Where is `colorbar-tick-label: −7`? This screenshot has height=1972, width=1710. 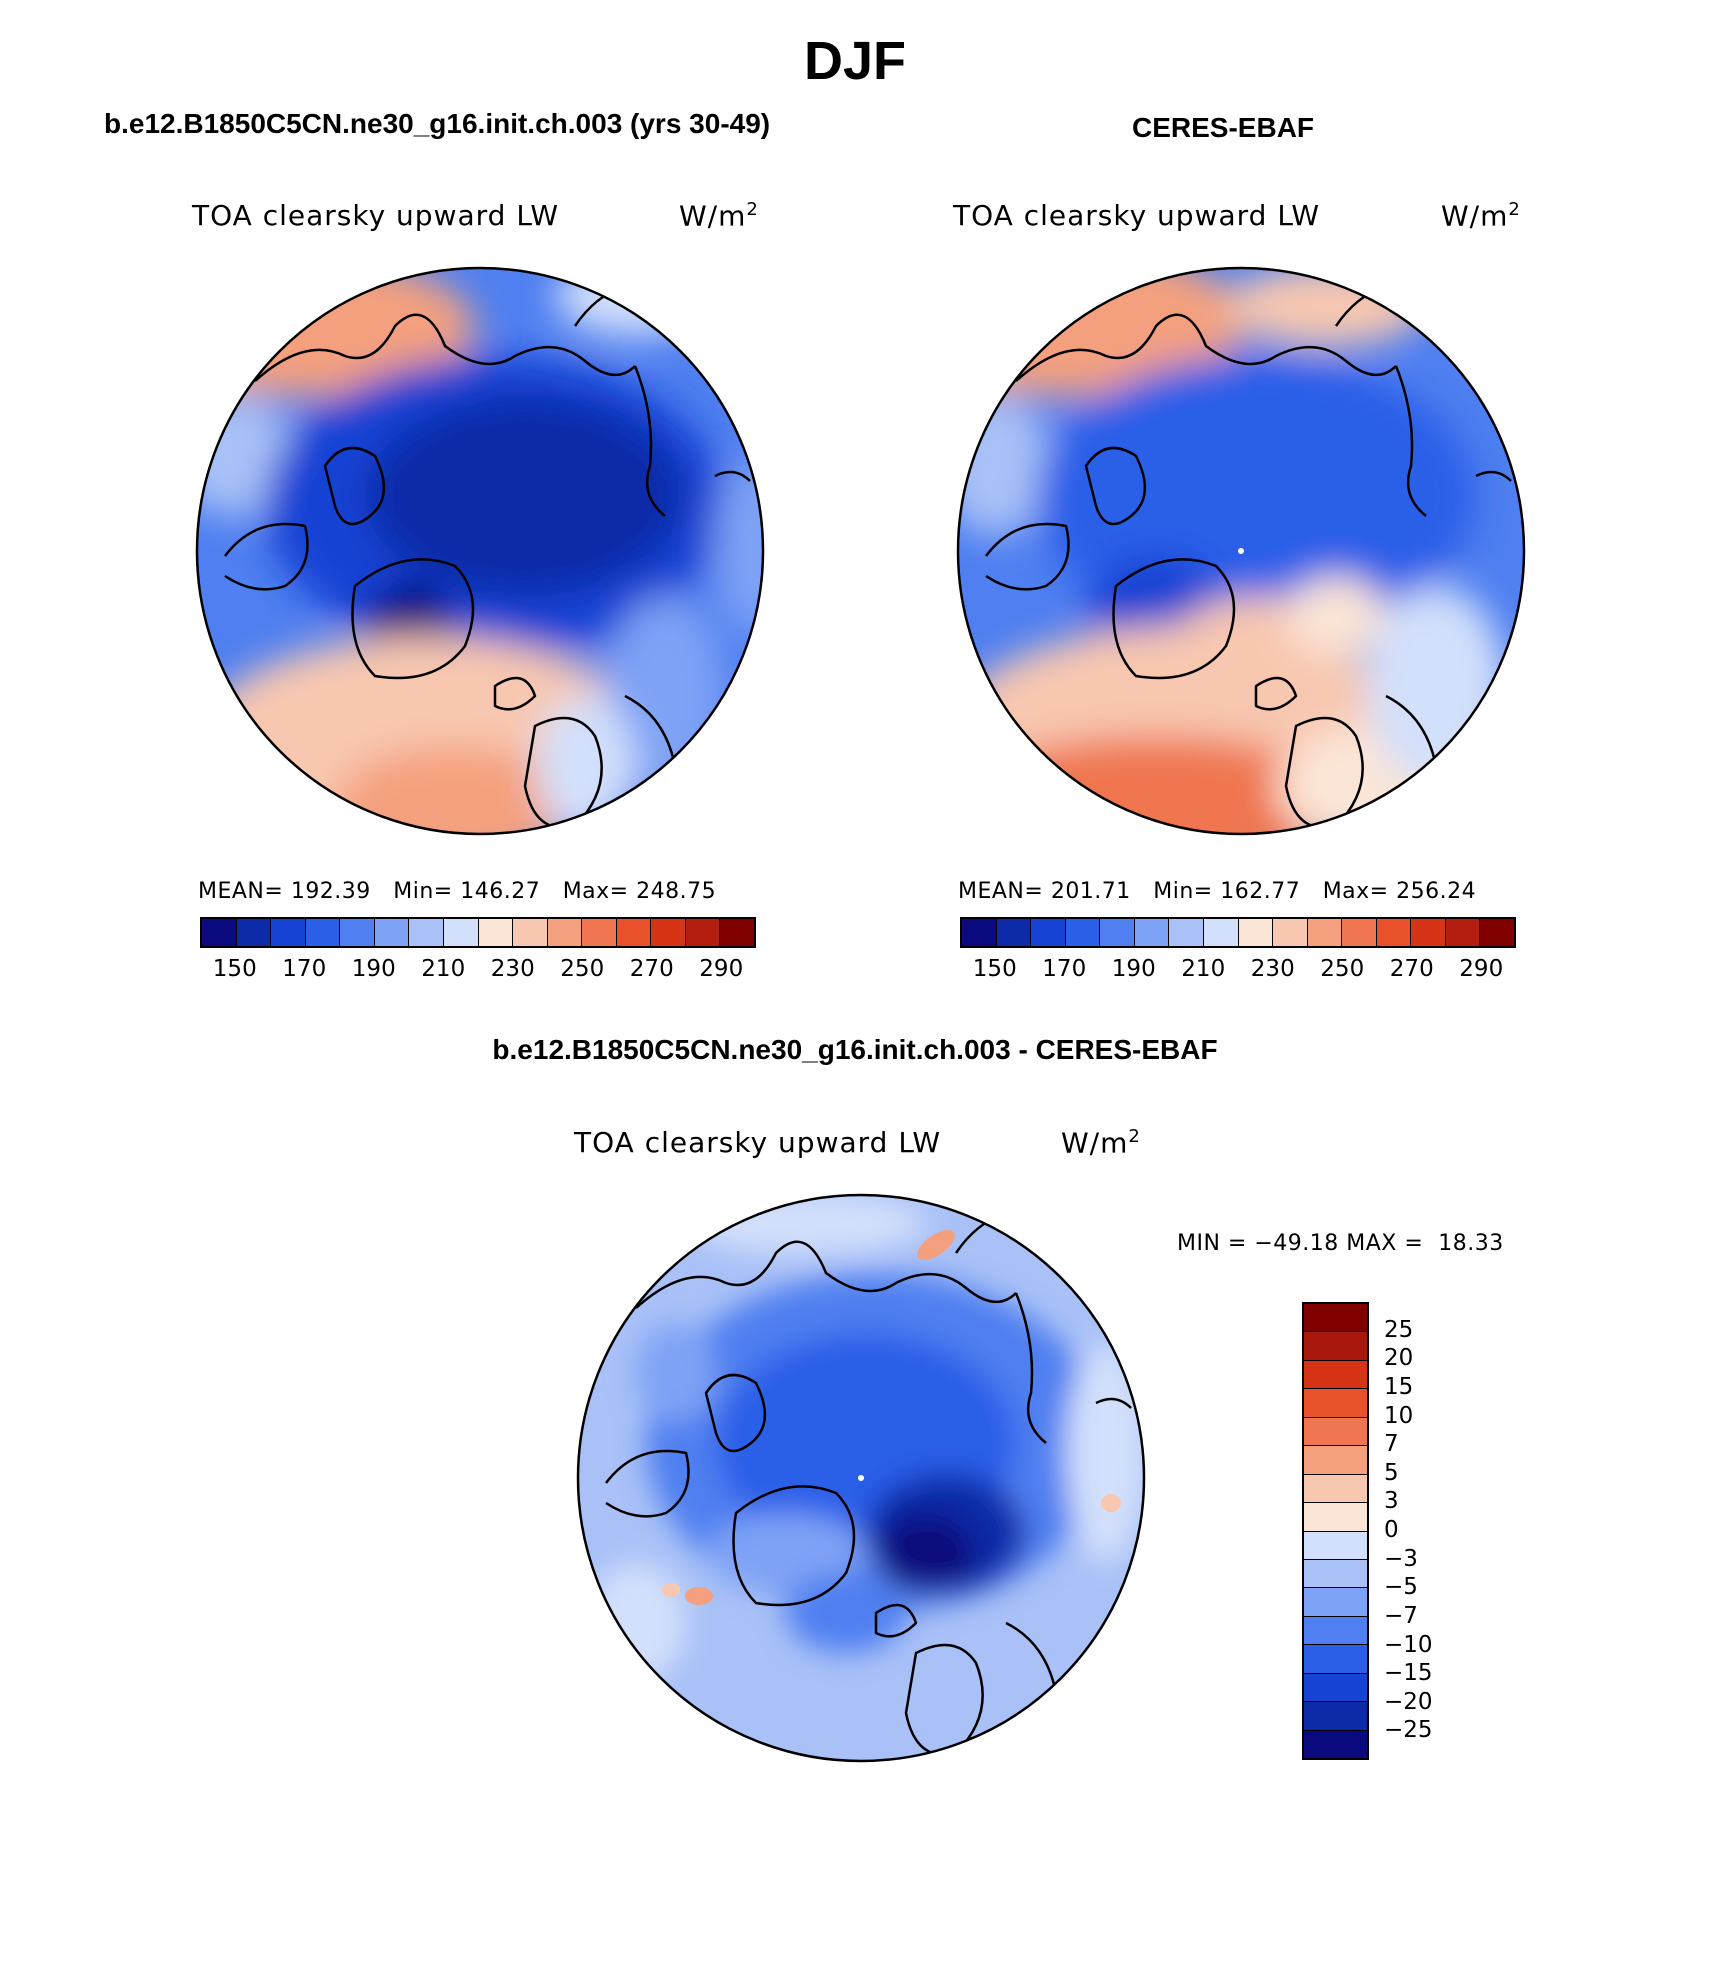
colorbar-tick-label: −7 is located at coordinates (1401, 1615).